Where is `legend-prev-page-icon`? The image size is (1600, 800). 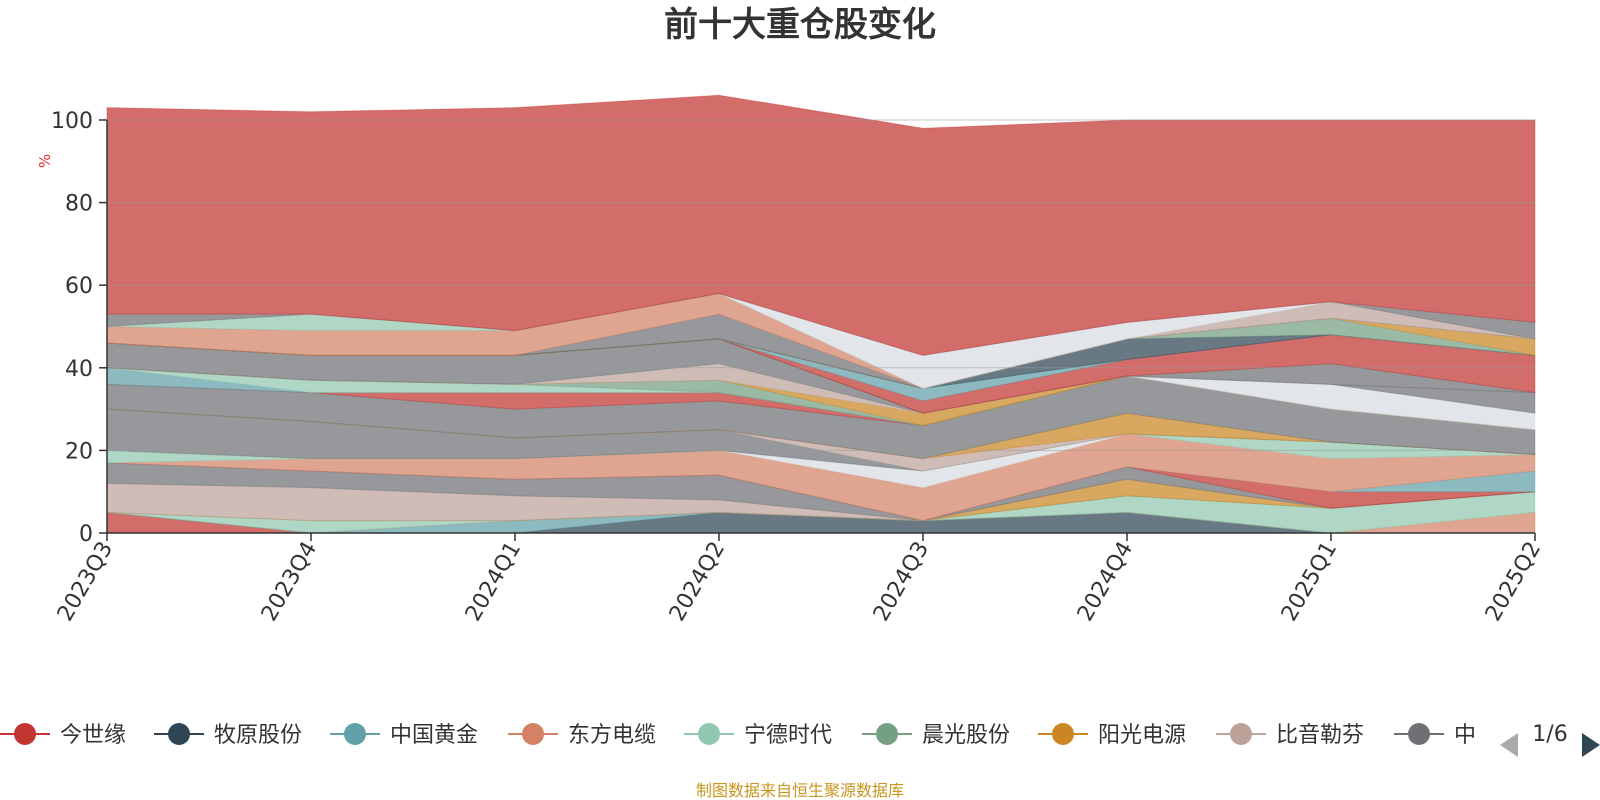 legend-prev-page-icon is located at coordinates (1509, 745).